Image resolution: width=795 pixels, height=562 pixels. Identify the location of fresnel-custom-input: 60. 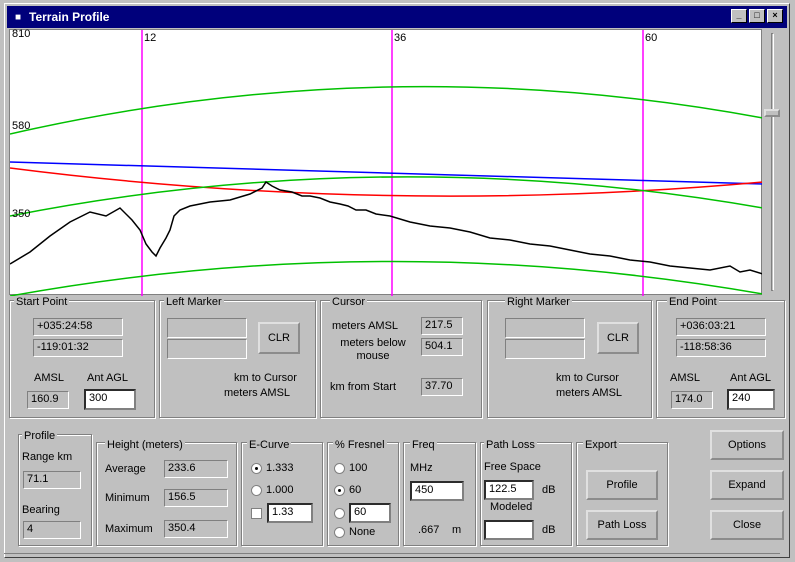
(370, 513).